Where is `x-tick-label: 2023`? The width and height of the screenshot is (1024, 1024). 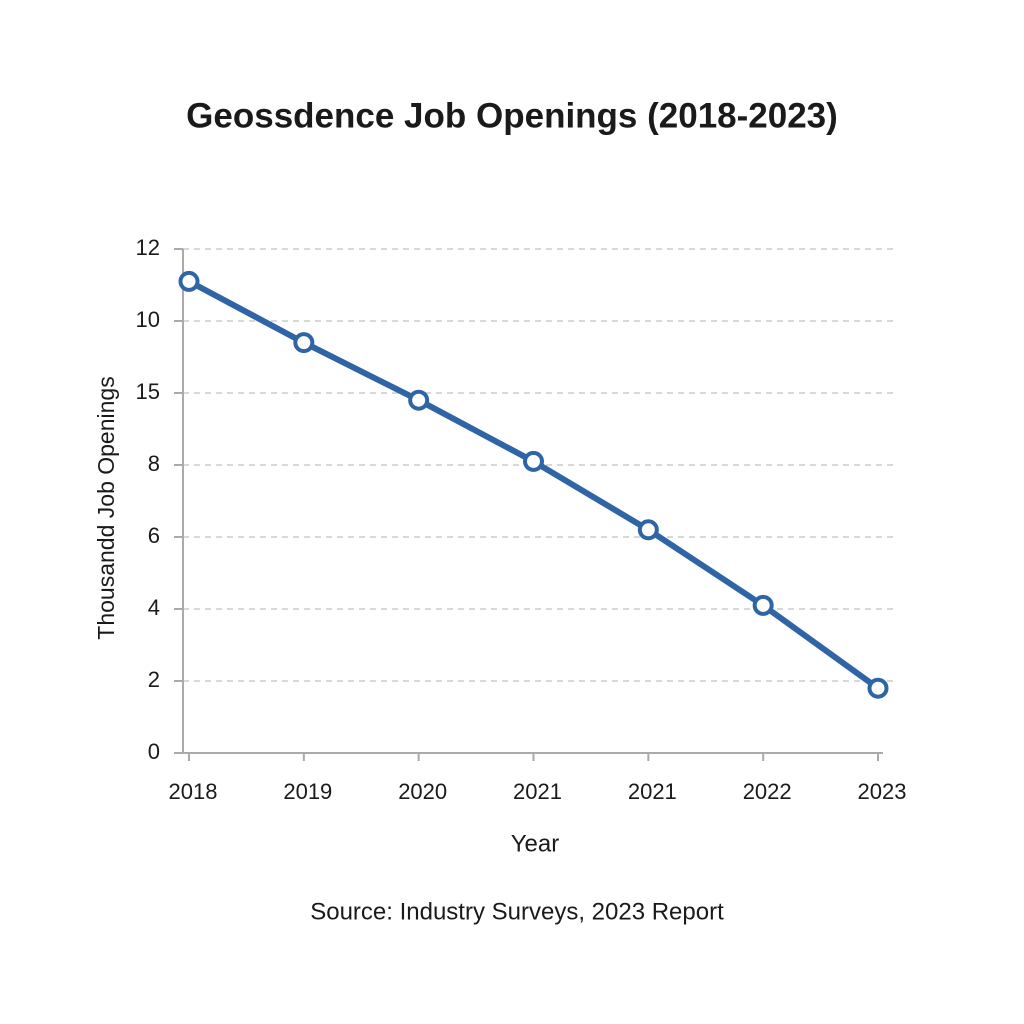
x-tick-label: 2023 is located at coordinates (882, 791).